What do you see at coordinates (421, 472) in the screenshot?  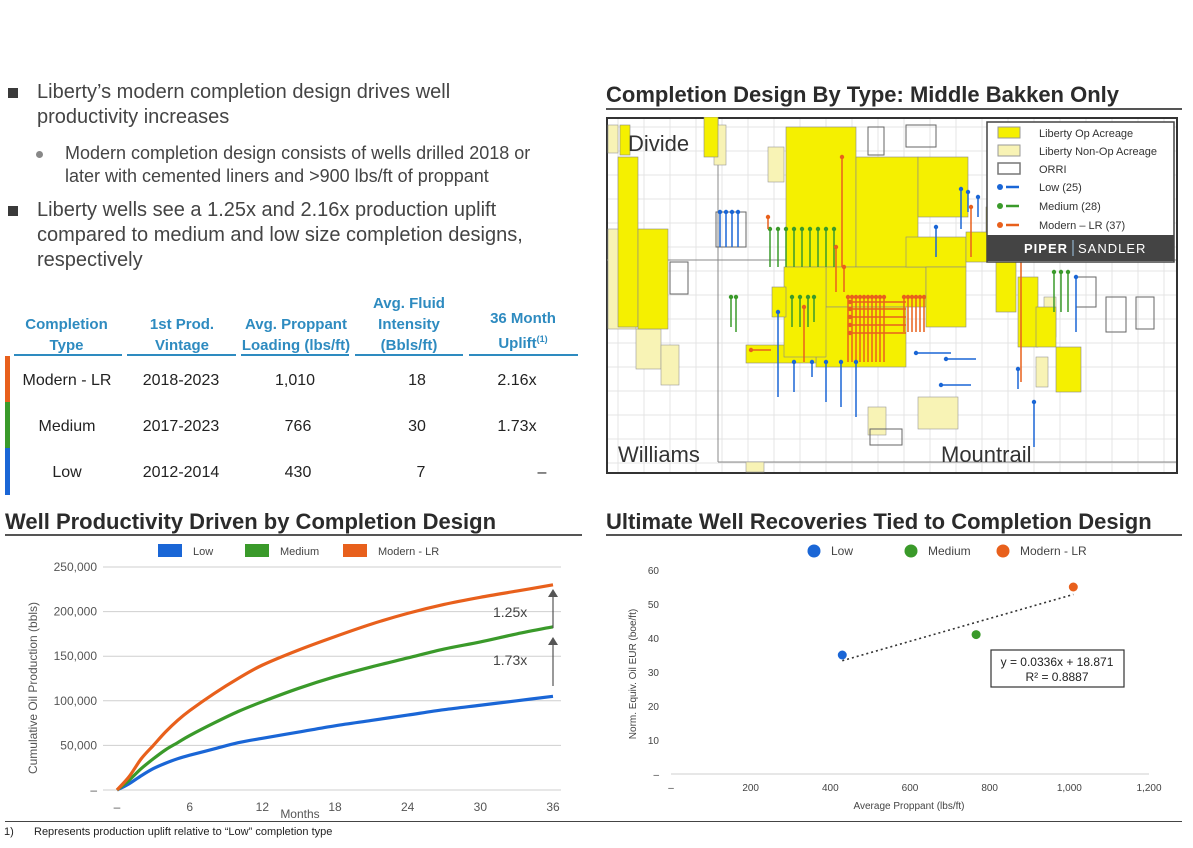 I see `cell-fluid: 7` at bounding box center [421, 472].